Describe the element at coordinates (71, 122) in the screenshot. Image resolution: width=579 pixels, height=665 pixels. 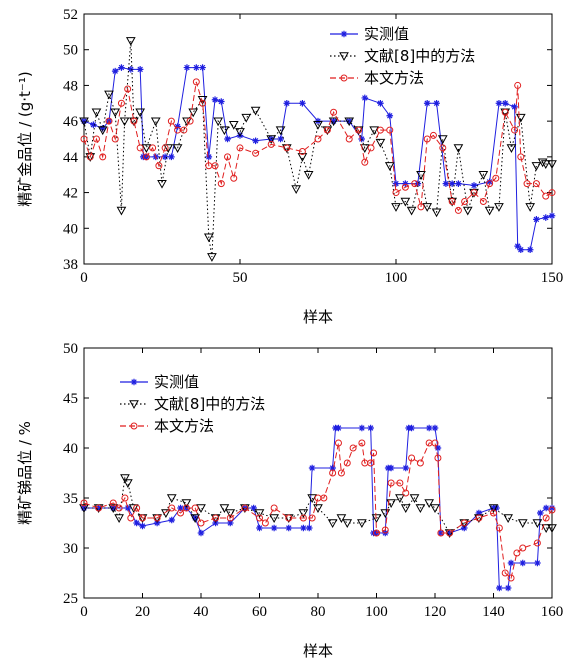
I see `y-tick-label: 46` at that location.